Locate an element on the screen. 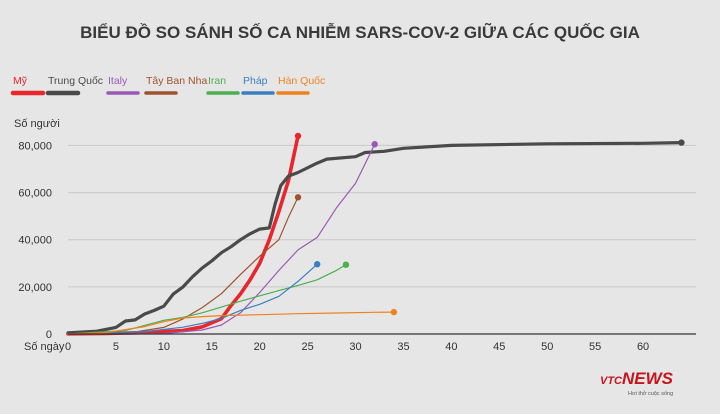 The image size is (720, 414). svg-text: VTCNEWS is located at coordinates (637, 378).